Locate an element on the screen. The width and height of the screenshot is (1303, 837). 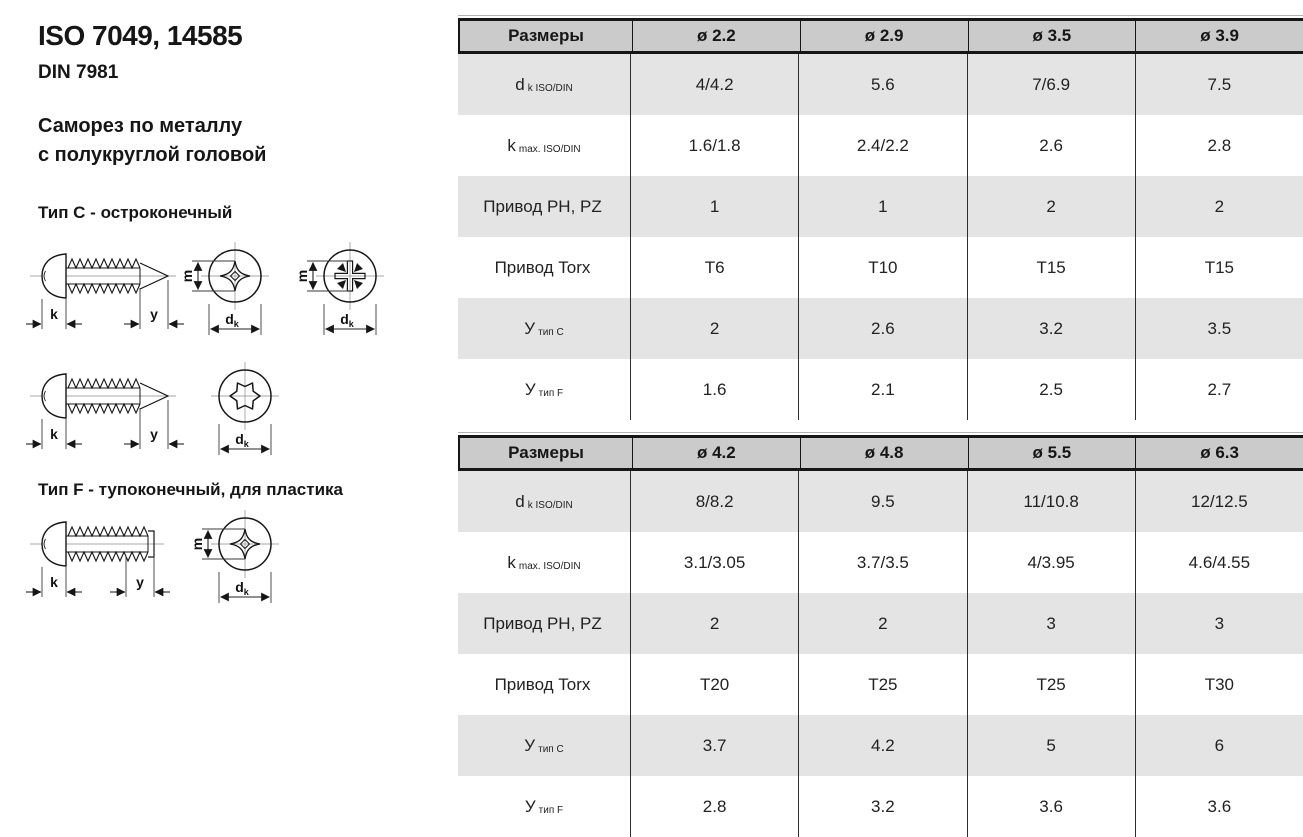
column-header-diameter: ø 3.9 is located at coordinates (1219, 36).